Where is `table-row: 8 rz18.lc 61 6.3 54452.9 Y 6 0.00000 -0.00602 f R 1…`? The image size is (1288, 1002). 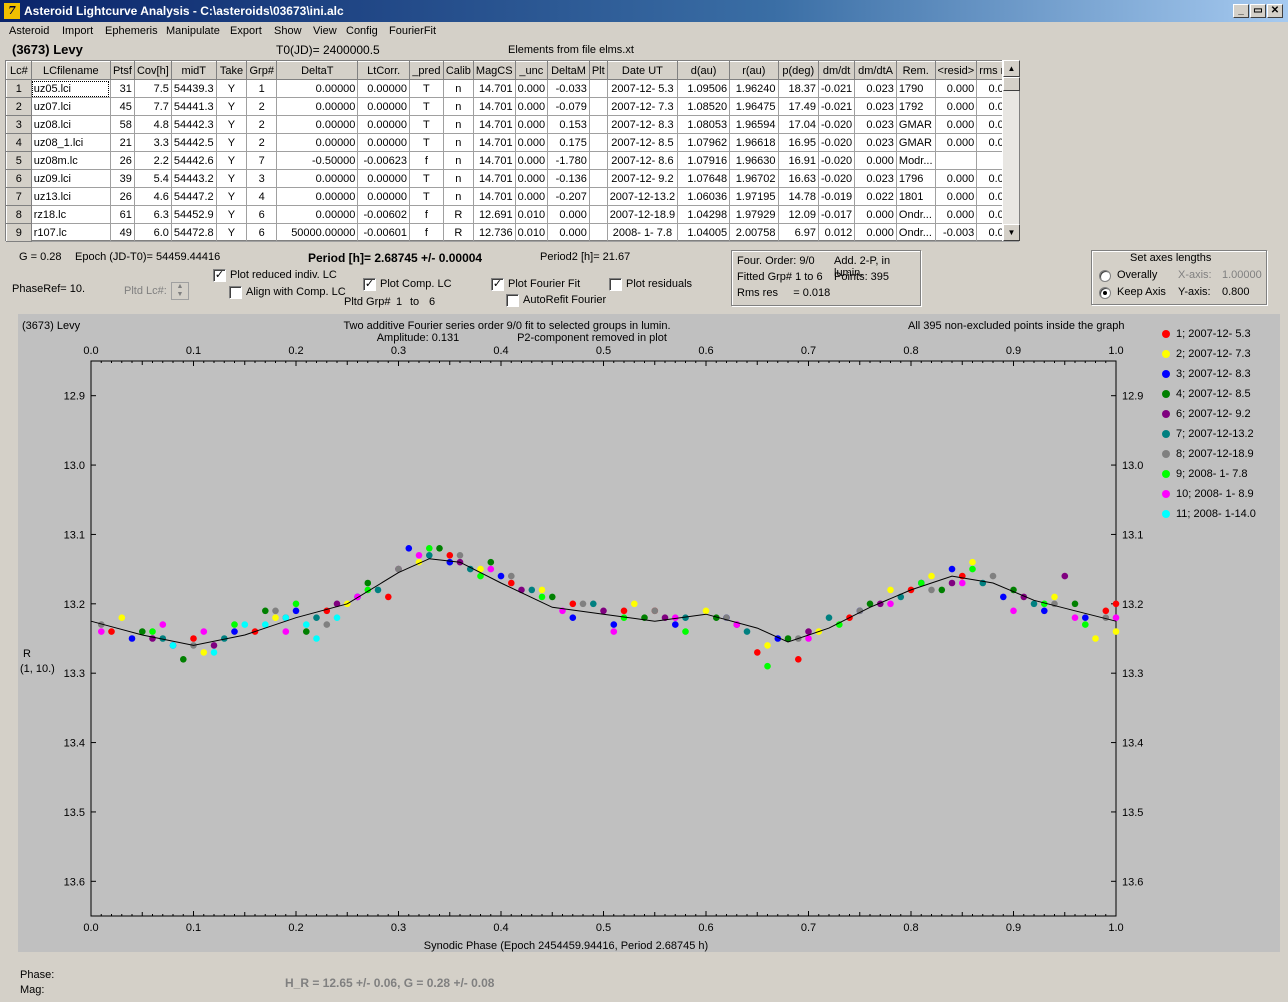
table-row: 8 rz18.lc 61 6.3 54452.9 Y 6 0.00000 -0.00602 f R 1… is located at coordinates (512, 214).